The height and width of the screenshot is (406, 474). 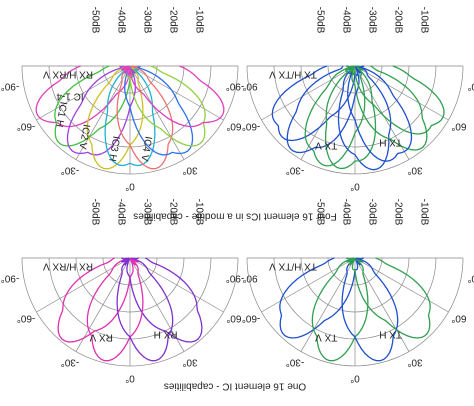 What do you see at coordinates (145, 148) in the screenshot?
I see `pattern-label: IC4 V` at bounding box center [145, 148].